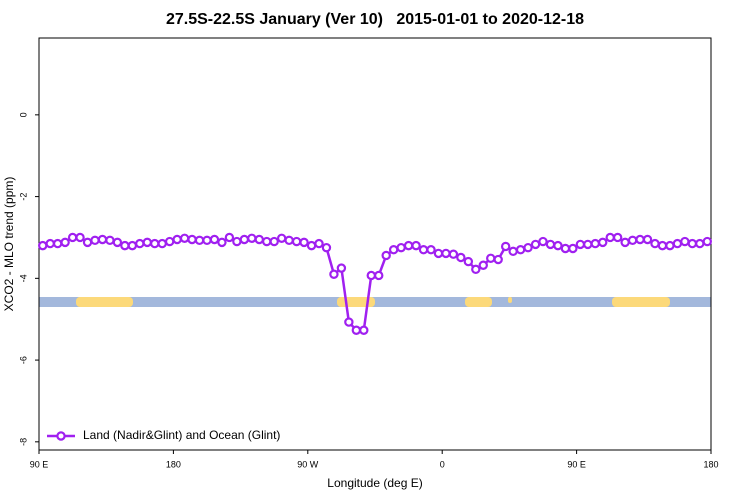 The width and height of the screenshot is (750, 500). Describe the element at coordinates (23, 442) in the screenshot. I see `y-tick-label: -8` at that location.